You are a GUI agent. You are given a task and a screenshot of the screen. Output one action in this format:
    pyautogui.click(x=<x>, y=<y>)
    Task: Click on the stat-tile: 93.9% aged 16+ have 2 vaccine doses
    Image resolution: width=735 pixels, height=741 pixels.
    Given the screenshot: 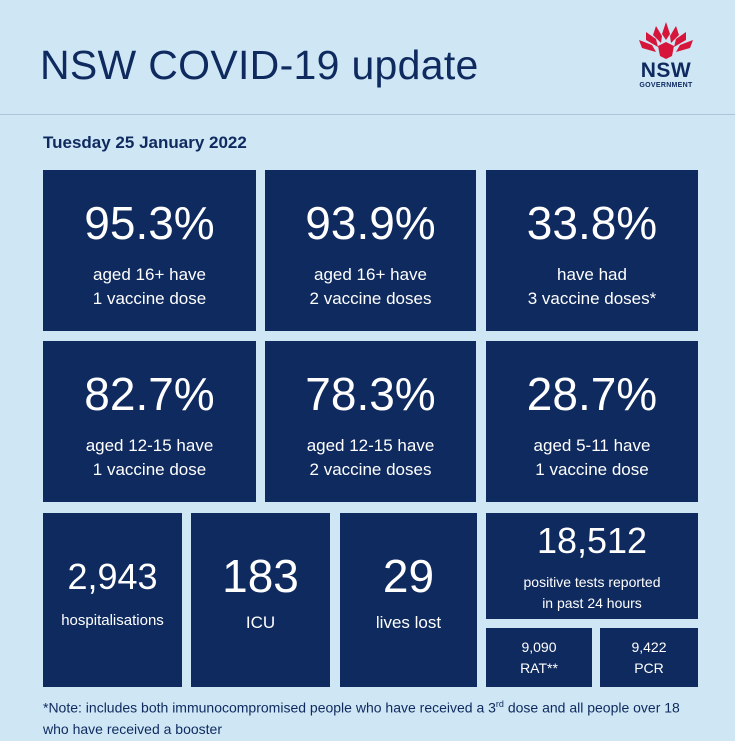 What is the action you would take?
    pyautogui.click(x=370, y=250)
    